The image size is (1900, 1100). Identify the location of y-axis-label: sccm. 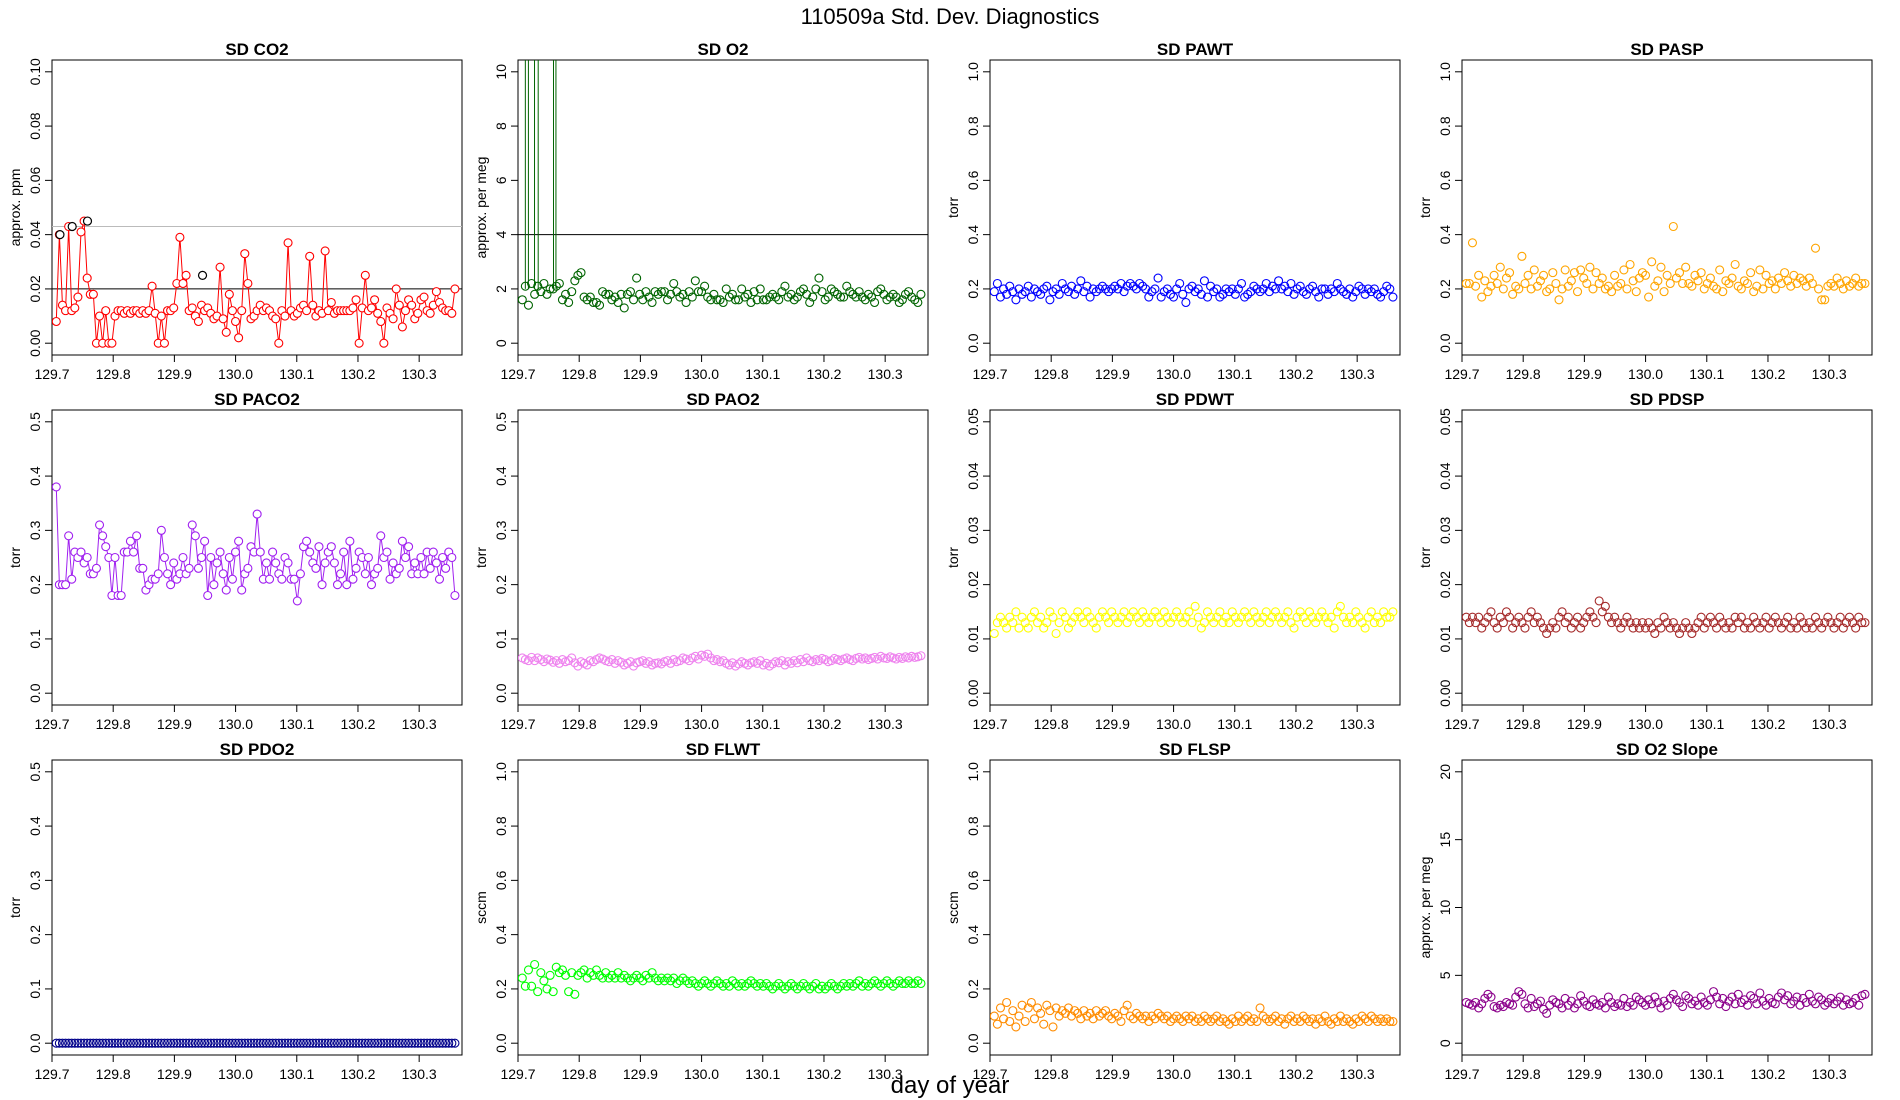
(953, 907).